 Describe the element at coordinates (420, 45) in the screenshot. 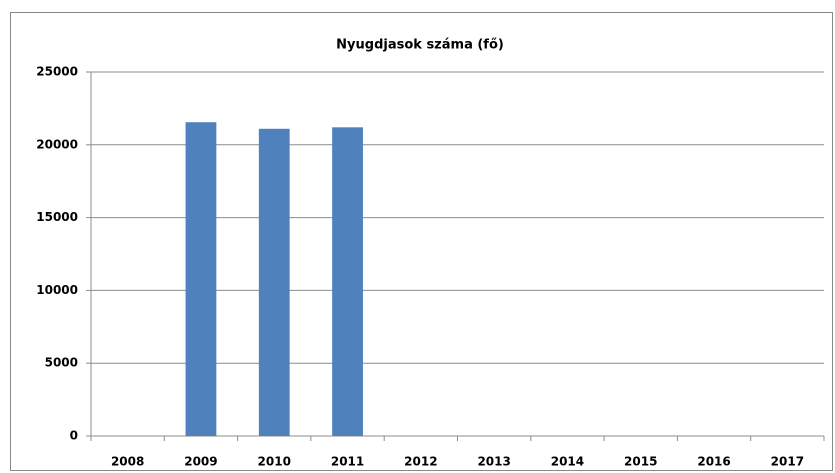

I see `chart-title: Nyugdjasok száma (fő)` at that location.